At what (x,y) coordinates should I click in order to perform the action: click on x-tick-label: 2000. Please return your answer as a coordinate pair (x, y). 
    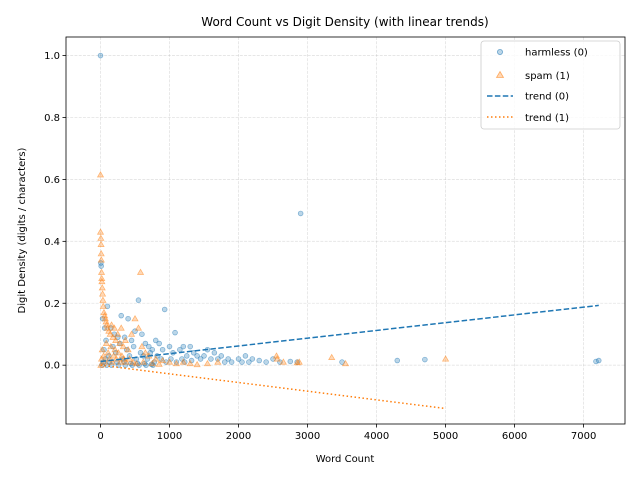
    Looking at the image, I should click on (238, 436).